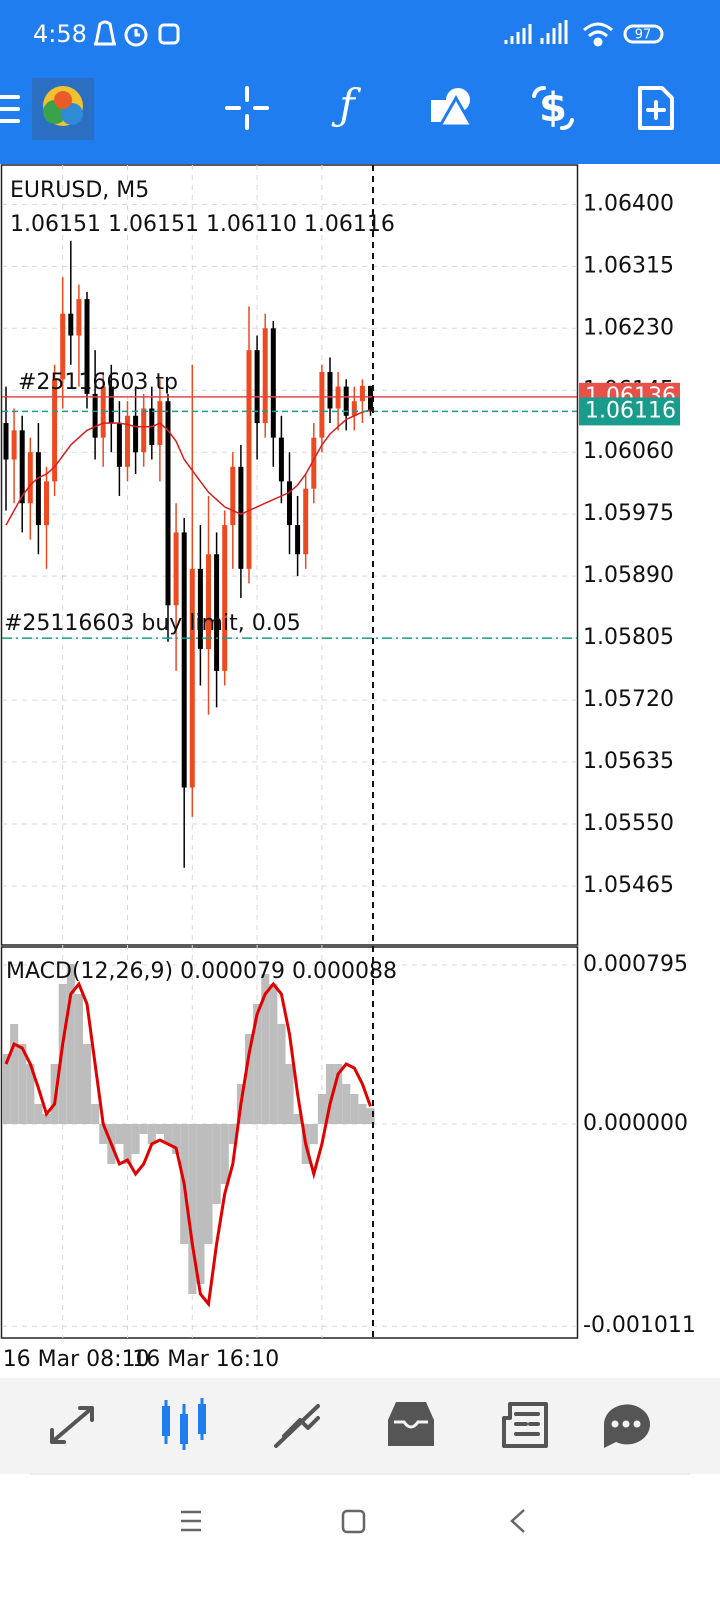 Image resolution: width=720 pixels, height=1600 pixels. What do you see at coordinates (656, 108) in the screenshot?
I see `new-order-button` at bounding box center [656, 108].